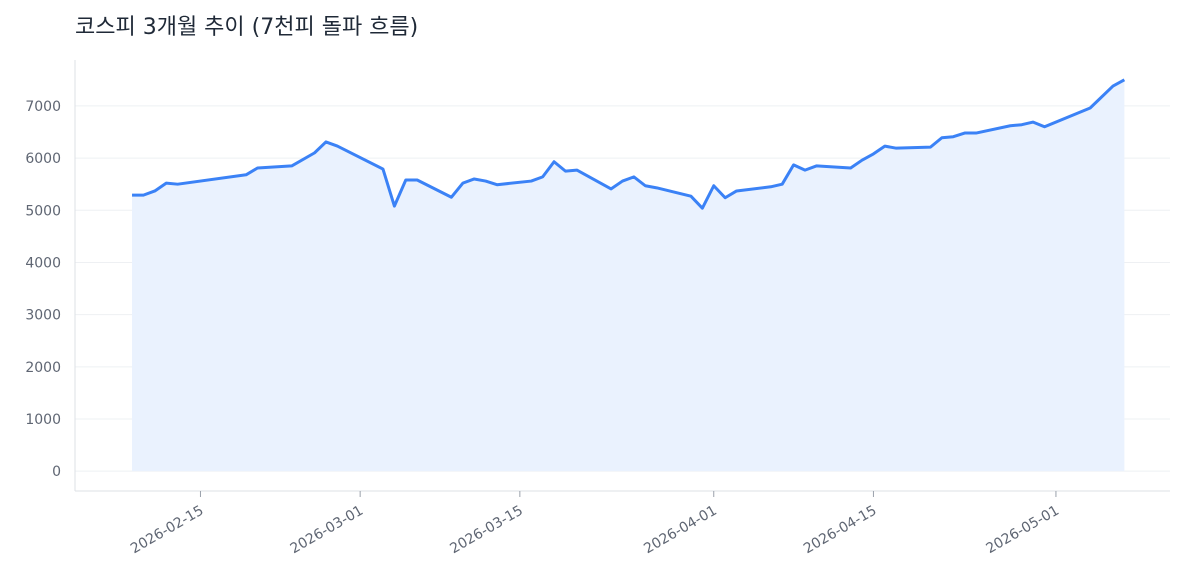 The image size is (1185, 585). Describe the element at coordinates (840, 530) in the screenshot. I see `x-tick-label: 2026-04-15` at that location.